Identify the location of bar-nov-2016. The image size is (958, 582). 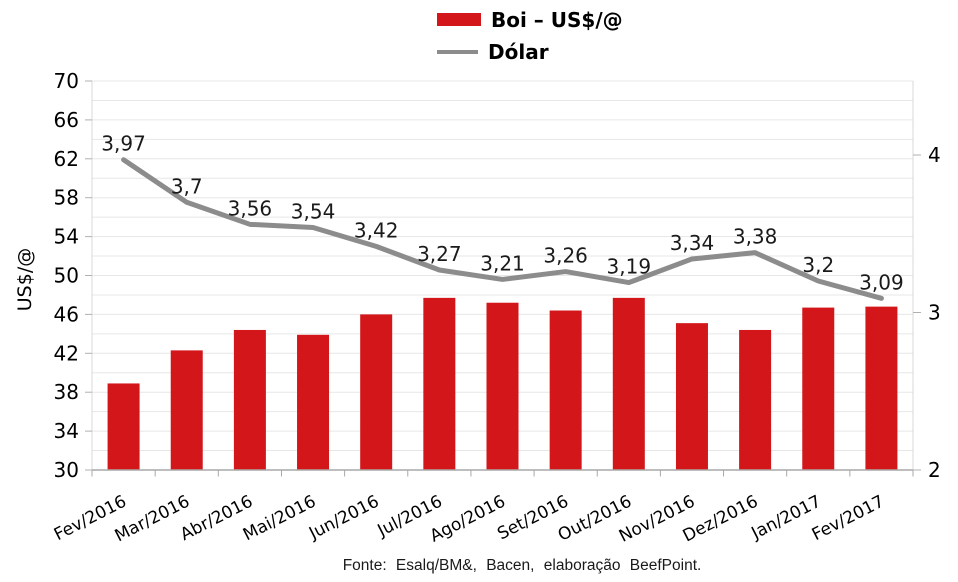
(691, 396).